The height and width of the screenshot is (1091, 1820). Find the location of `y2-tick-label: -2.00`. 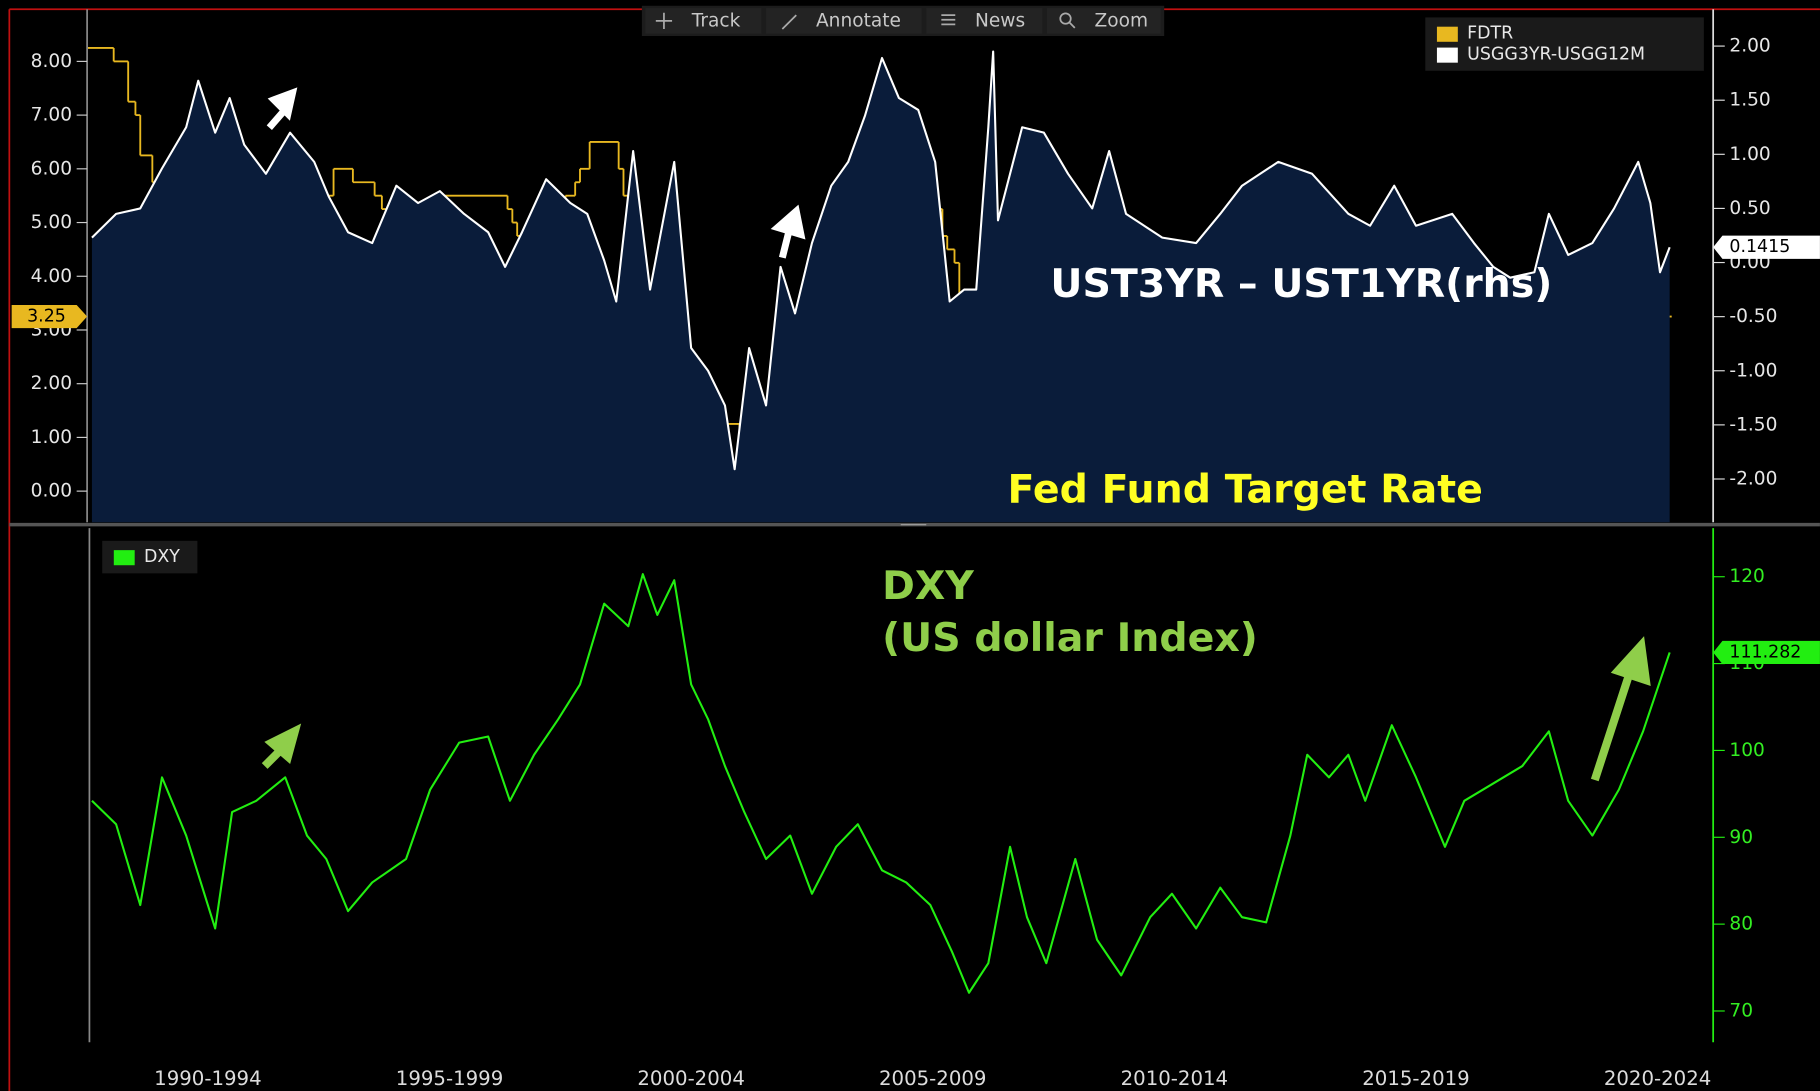

y2-tick-label: -2.00 is located at coordinates (1753, 478).